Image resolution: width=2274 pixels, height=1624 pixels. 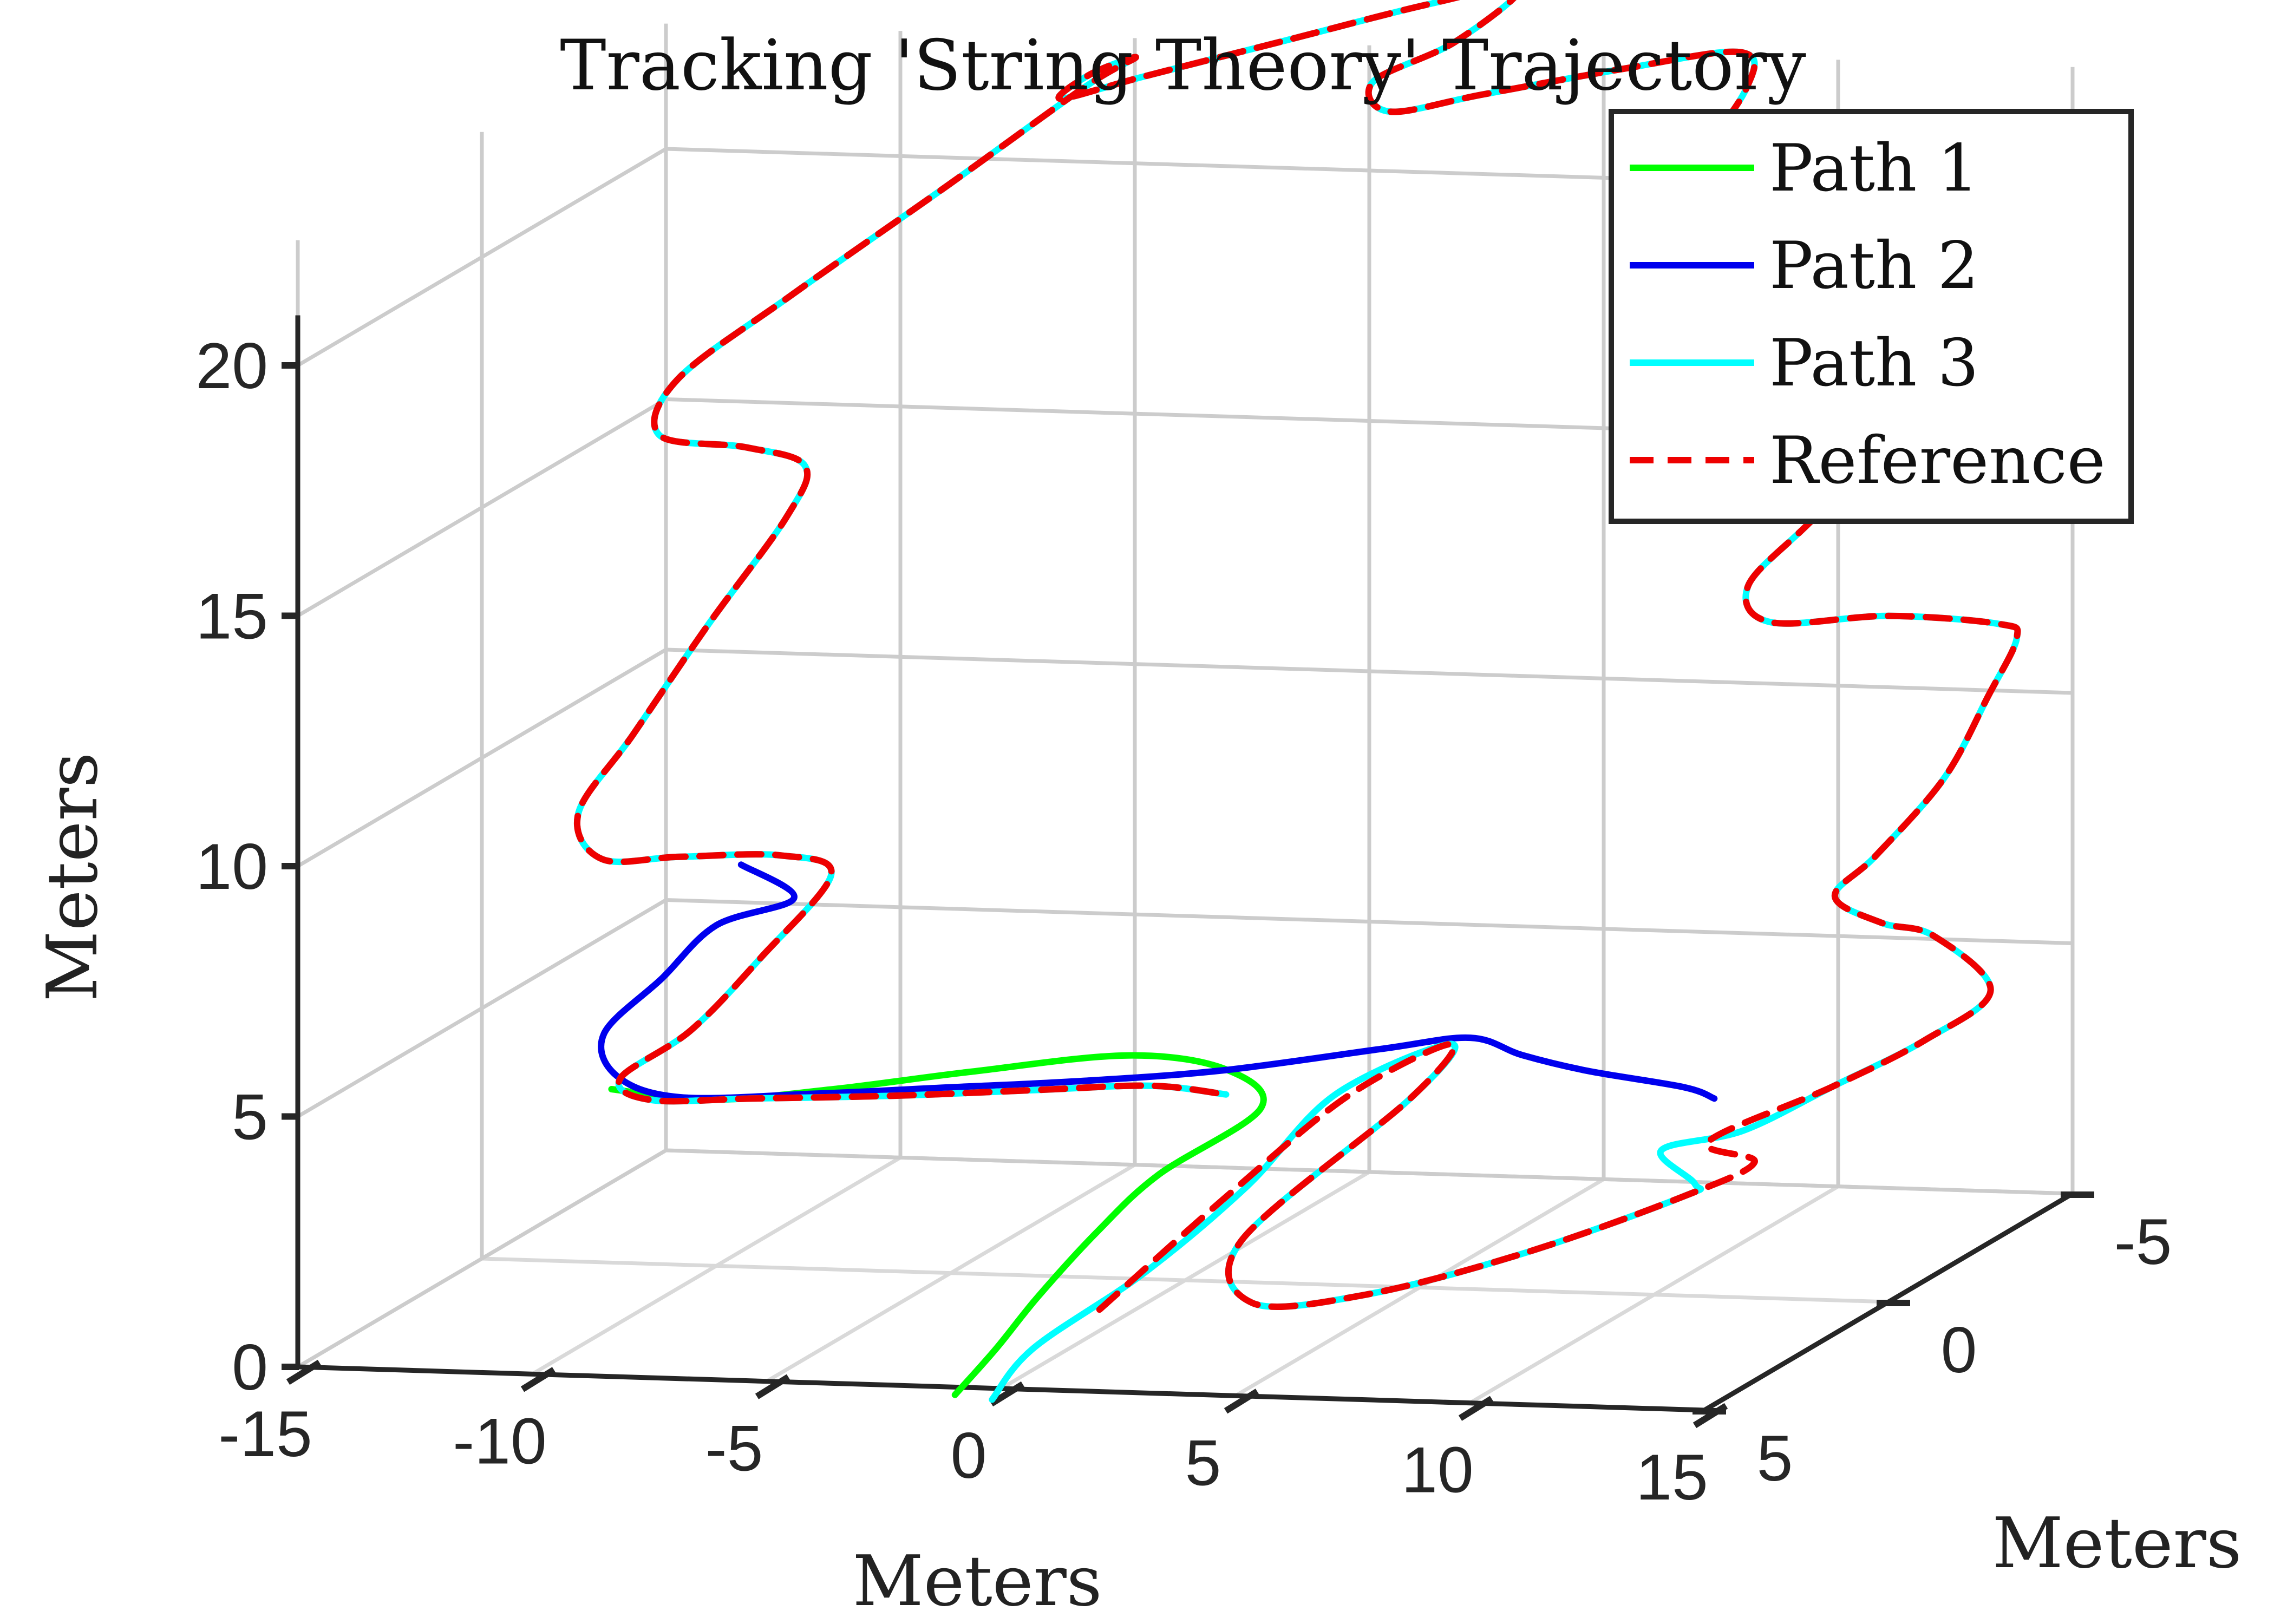 I want to click on z-axis-label: Meters, so click(x=72, y=877).